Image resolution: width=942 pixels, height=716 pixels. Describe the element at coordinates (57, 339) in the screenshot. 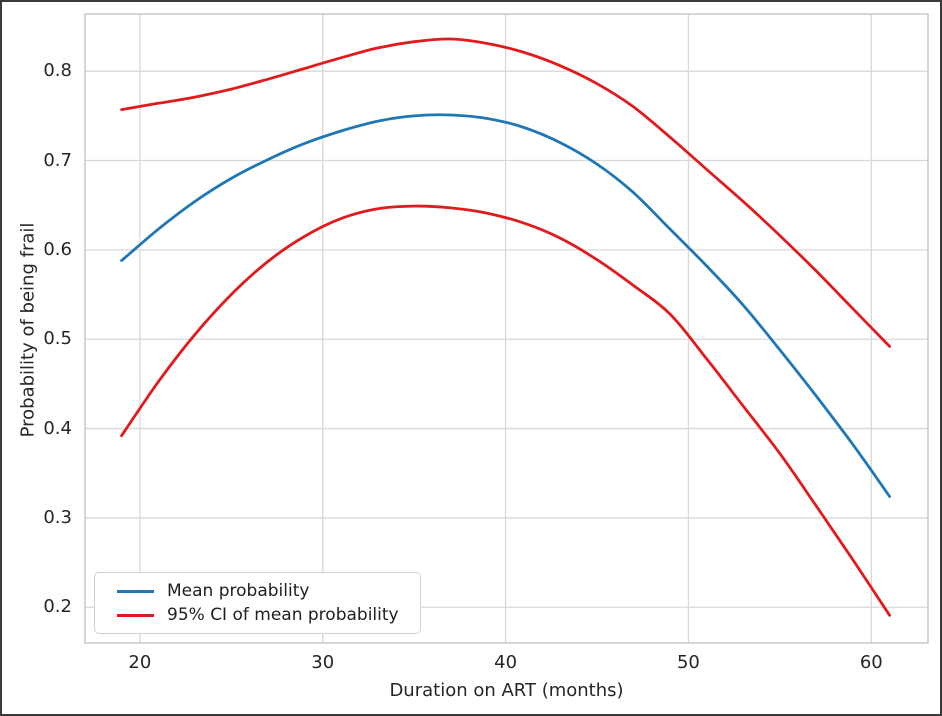

I see `y-tick-label: 0.5` at that location.